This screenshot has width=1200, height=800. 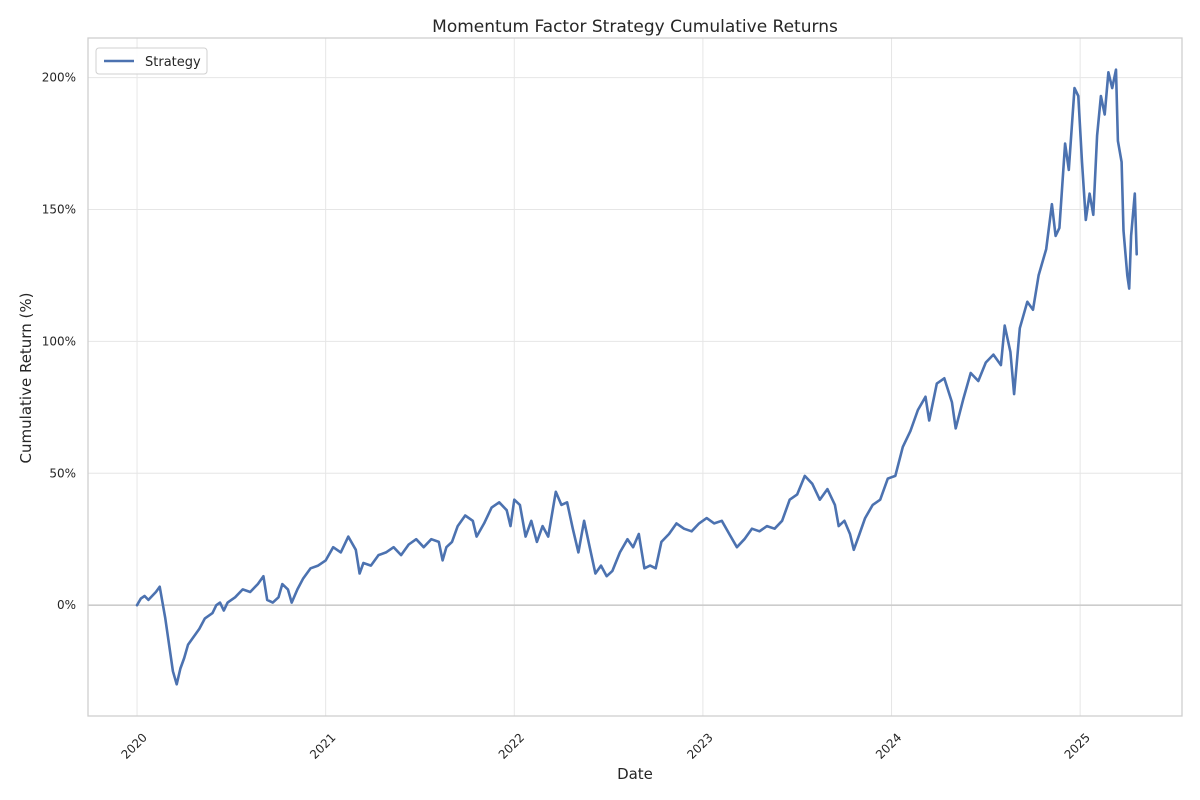 What do you see at coordinates (66, 605) in the screenshot?
I see `y-tick-label: 0%` at bounding box center [66, 605].